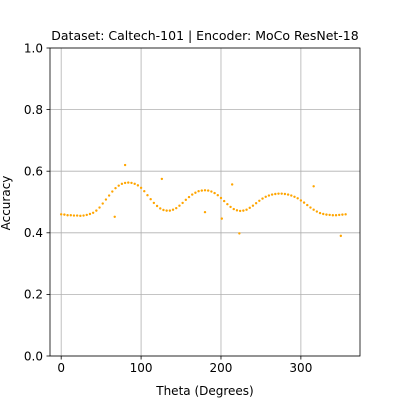  What do you see at coordinates (141, 368) in the screenshot?
I see `x-tick-label: 100` at bounding box center [141, 368].